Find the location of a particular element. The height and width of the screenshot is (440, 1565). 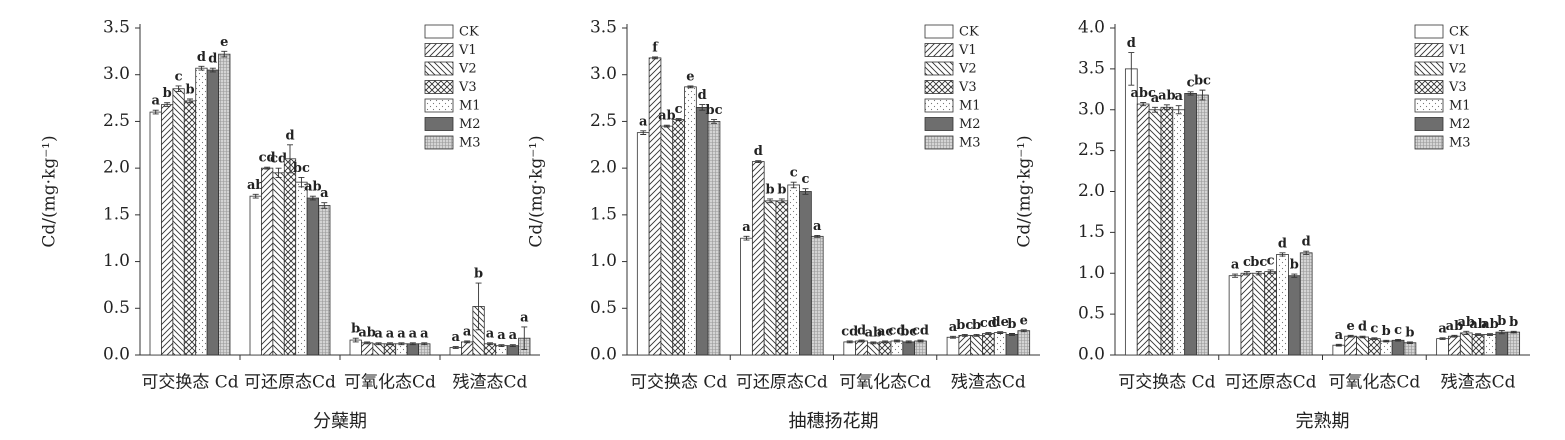

y-tick-label: 1.5 is located at coordinates (116, 214).